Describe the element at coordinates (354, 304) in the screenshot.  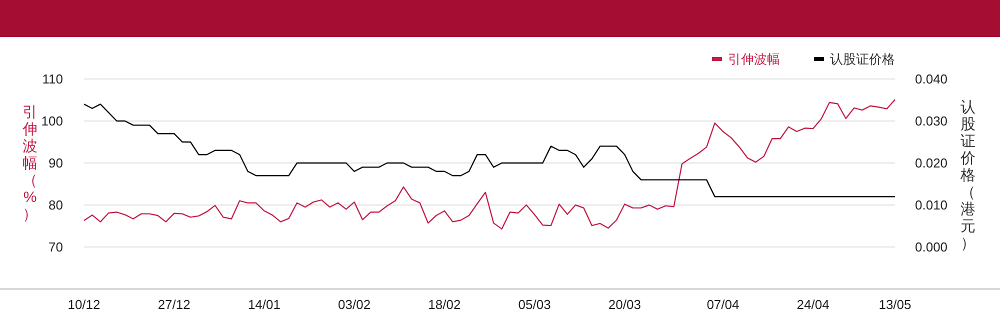
I see `x-tick-label: 03/02` at that location.